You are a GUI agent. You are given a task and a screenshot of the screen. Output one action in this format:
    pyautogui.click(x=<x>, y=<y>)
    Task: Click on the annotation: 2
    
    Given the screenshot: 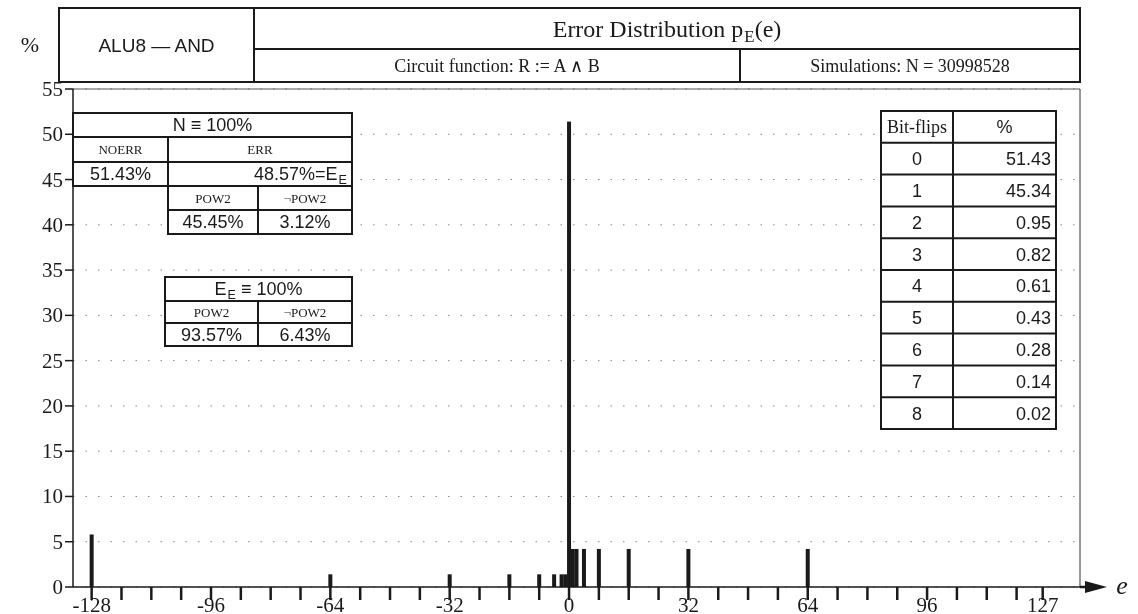 What is the action you would take?
    pyautogui.click(x=917, y=222)
    